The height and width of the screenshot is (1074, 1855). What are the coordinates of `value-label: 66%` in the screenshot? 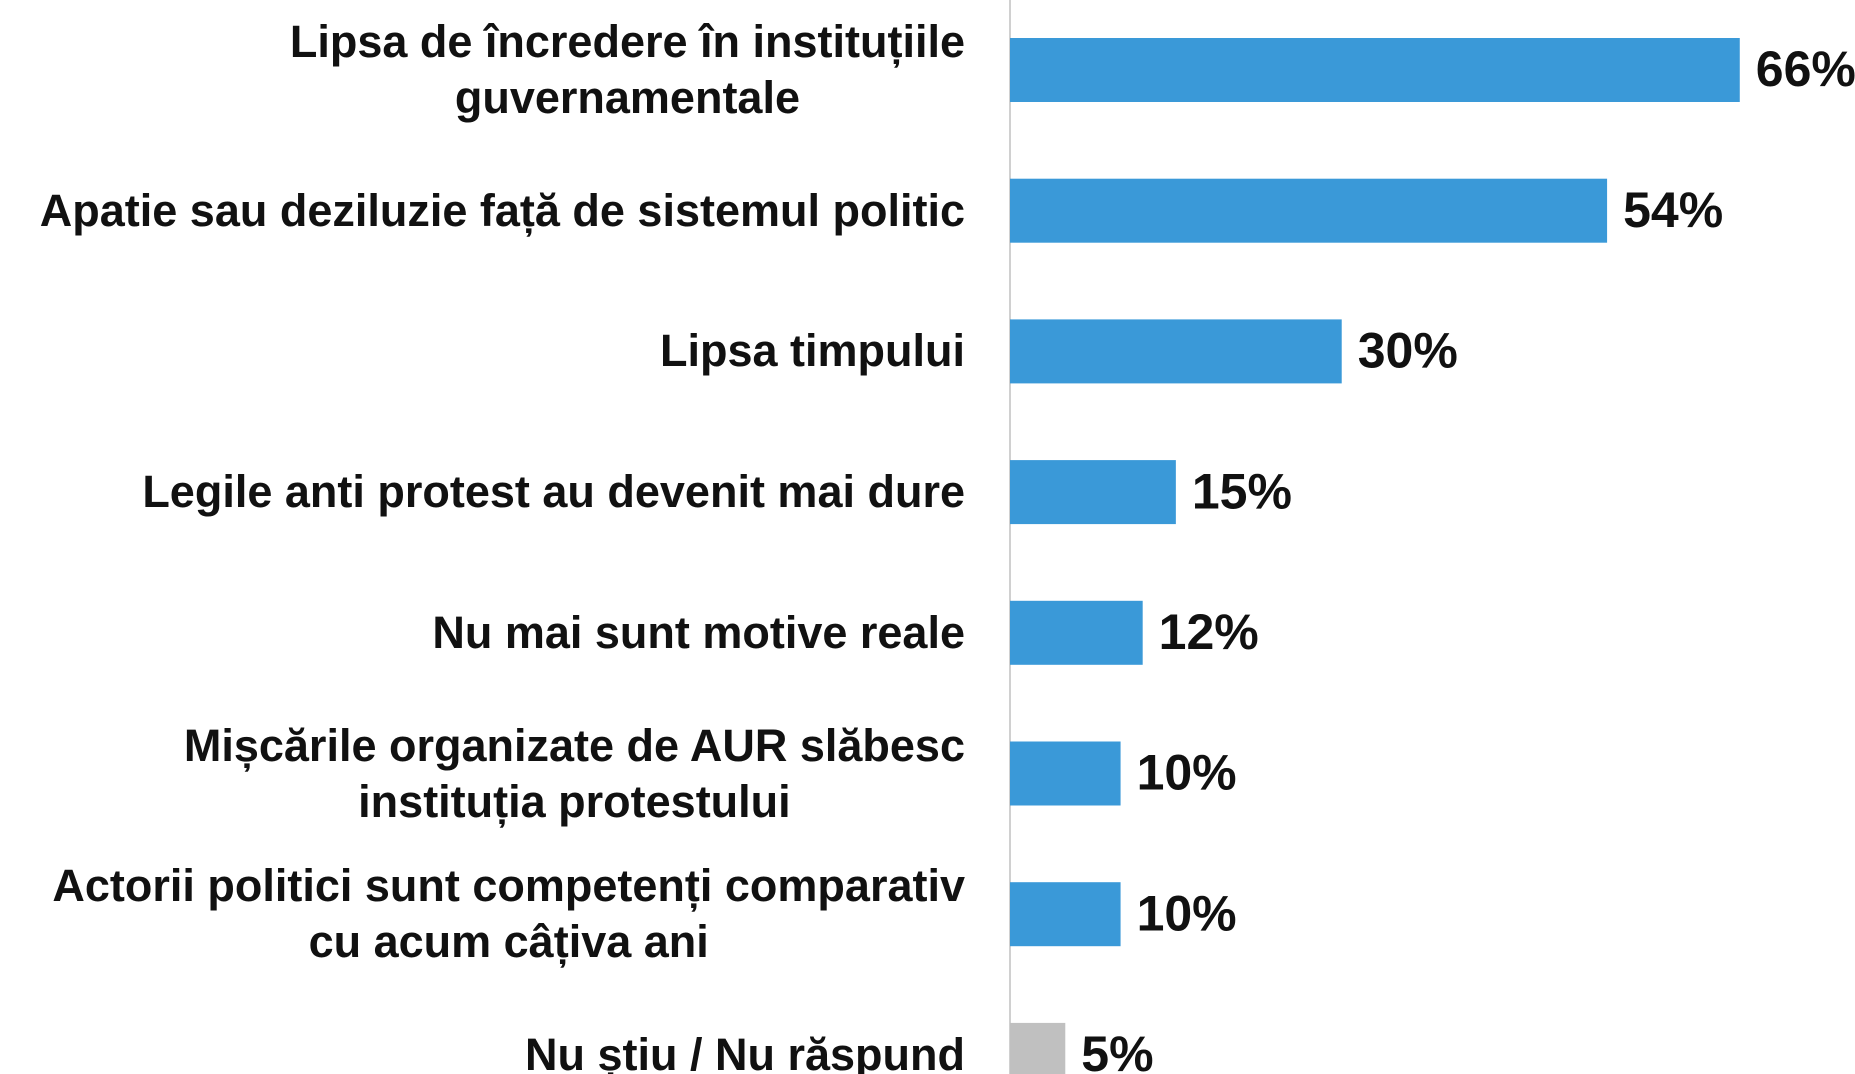 It's located at (1805, 69).